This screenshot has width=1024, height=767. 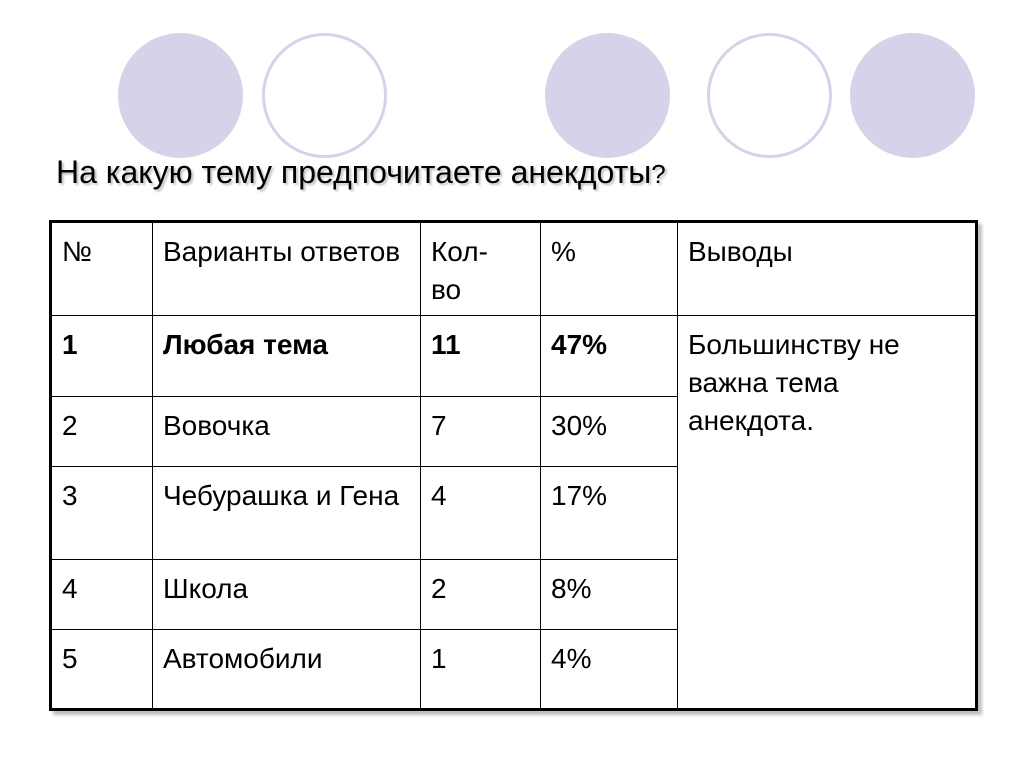 I want to click on header-num: №, so click(x=101, y=268).